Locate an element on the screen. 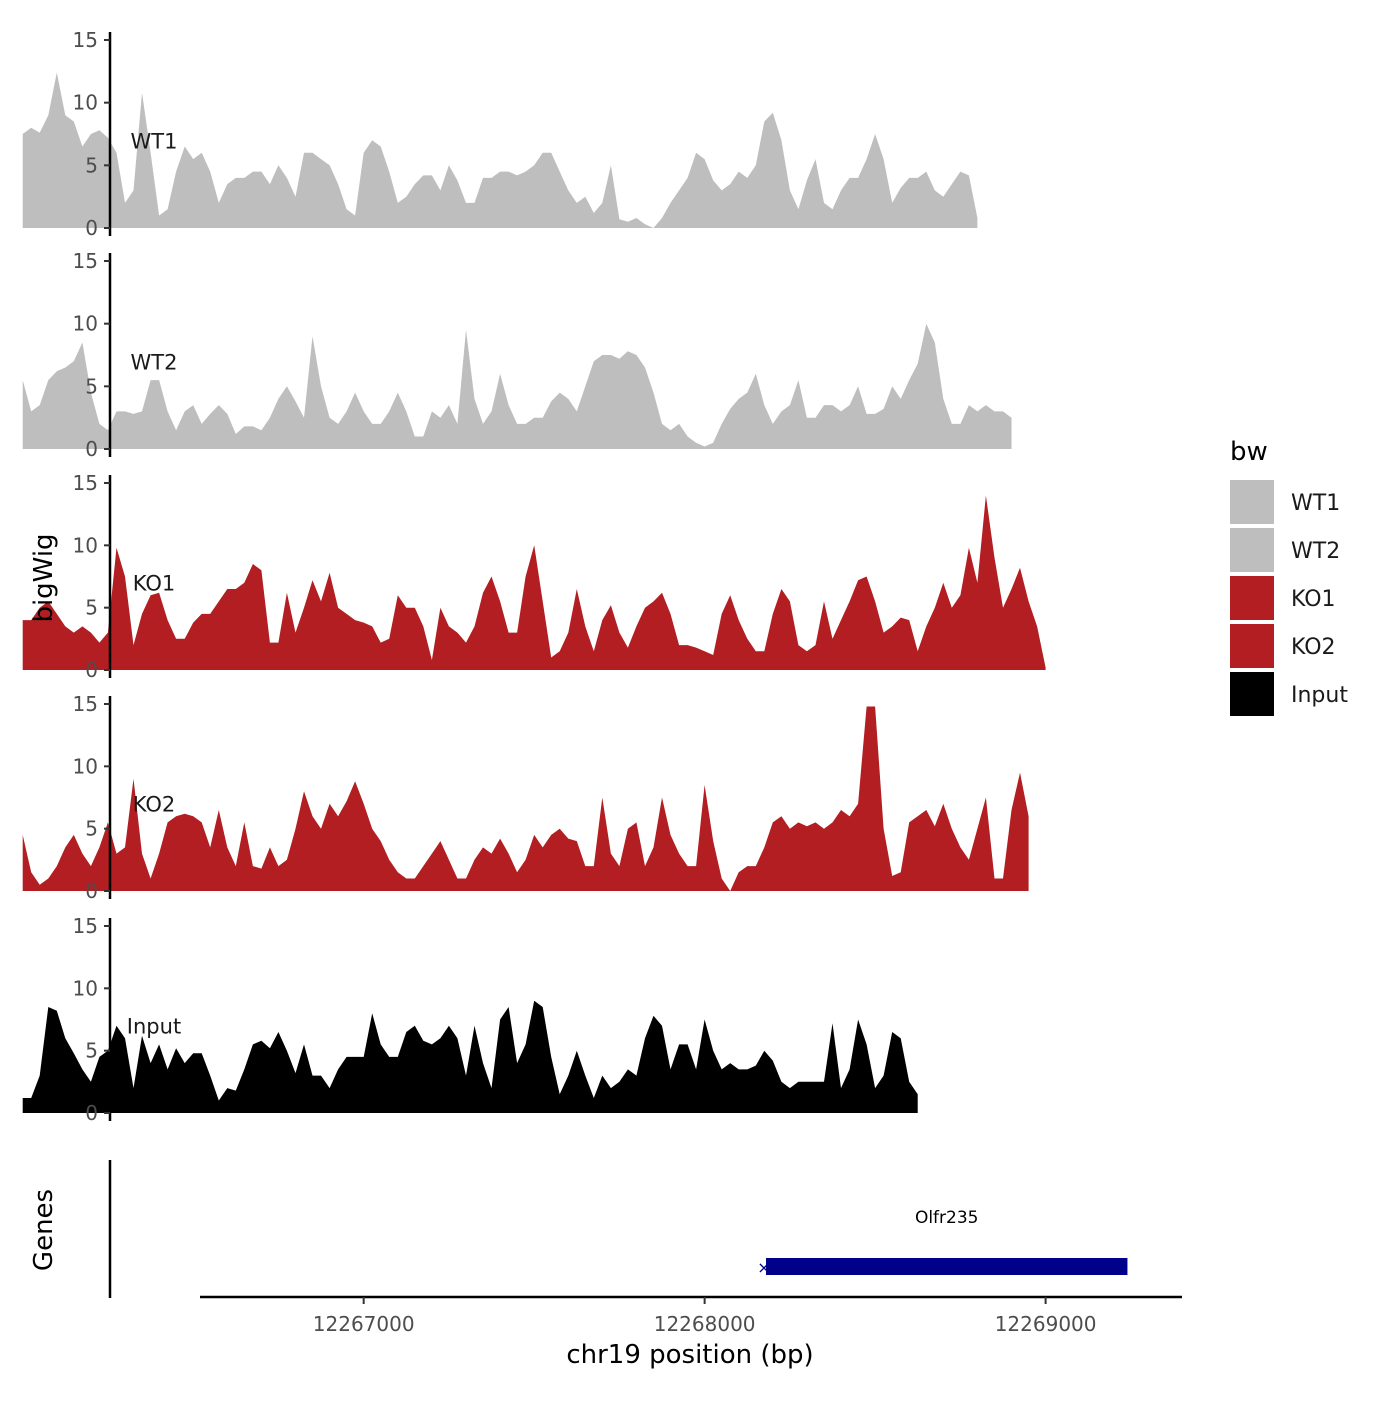 The height and width of the screenshot is (1404, 1400). area-wt1 is located at coordinates (500, 150).